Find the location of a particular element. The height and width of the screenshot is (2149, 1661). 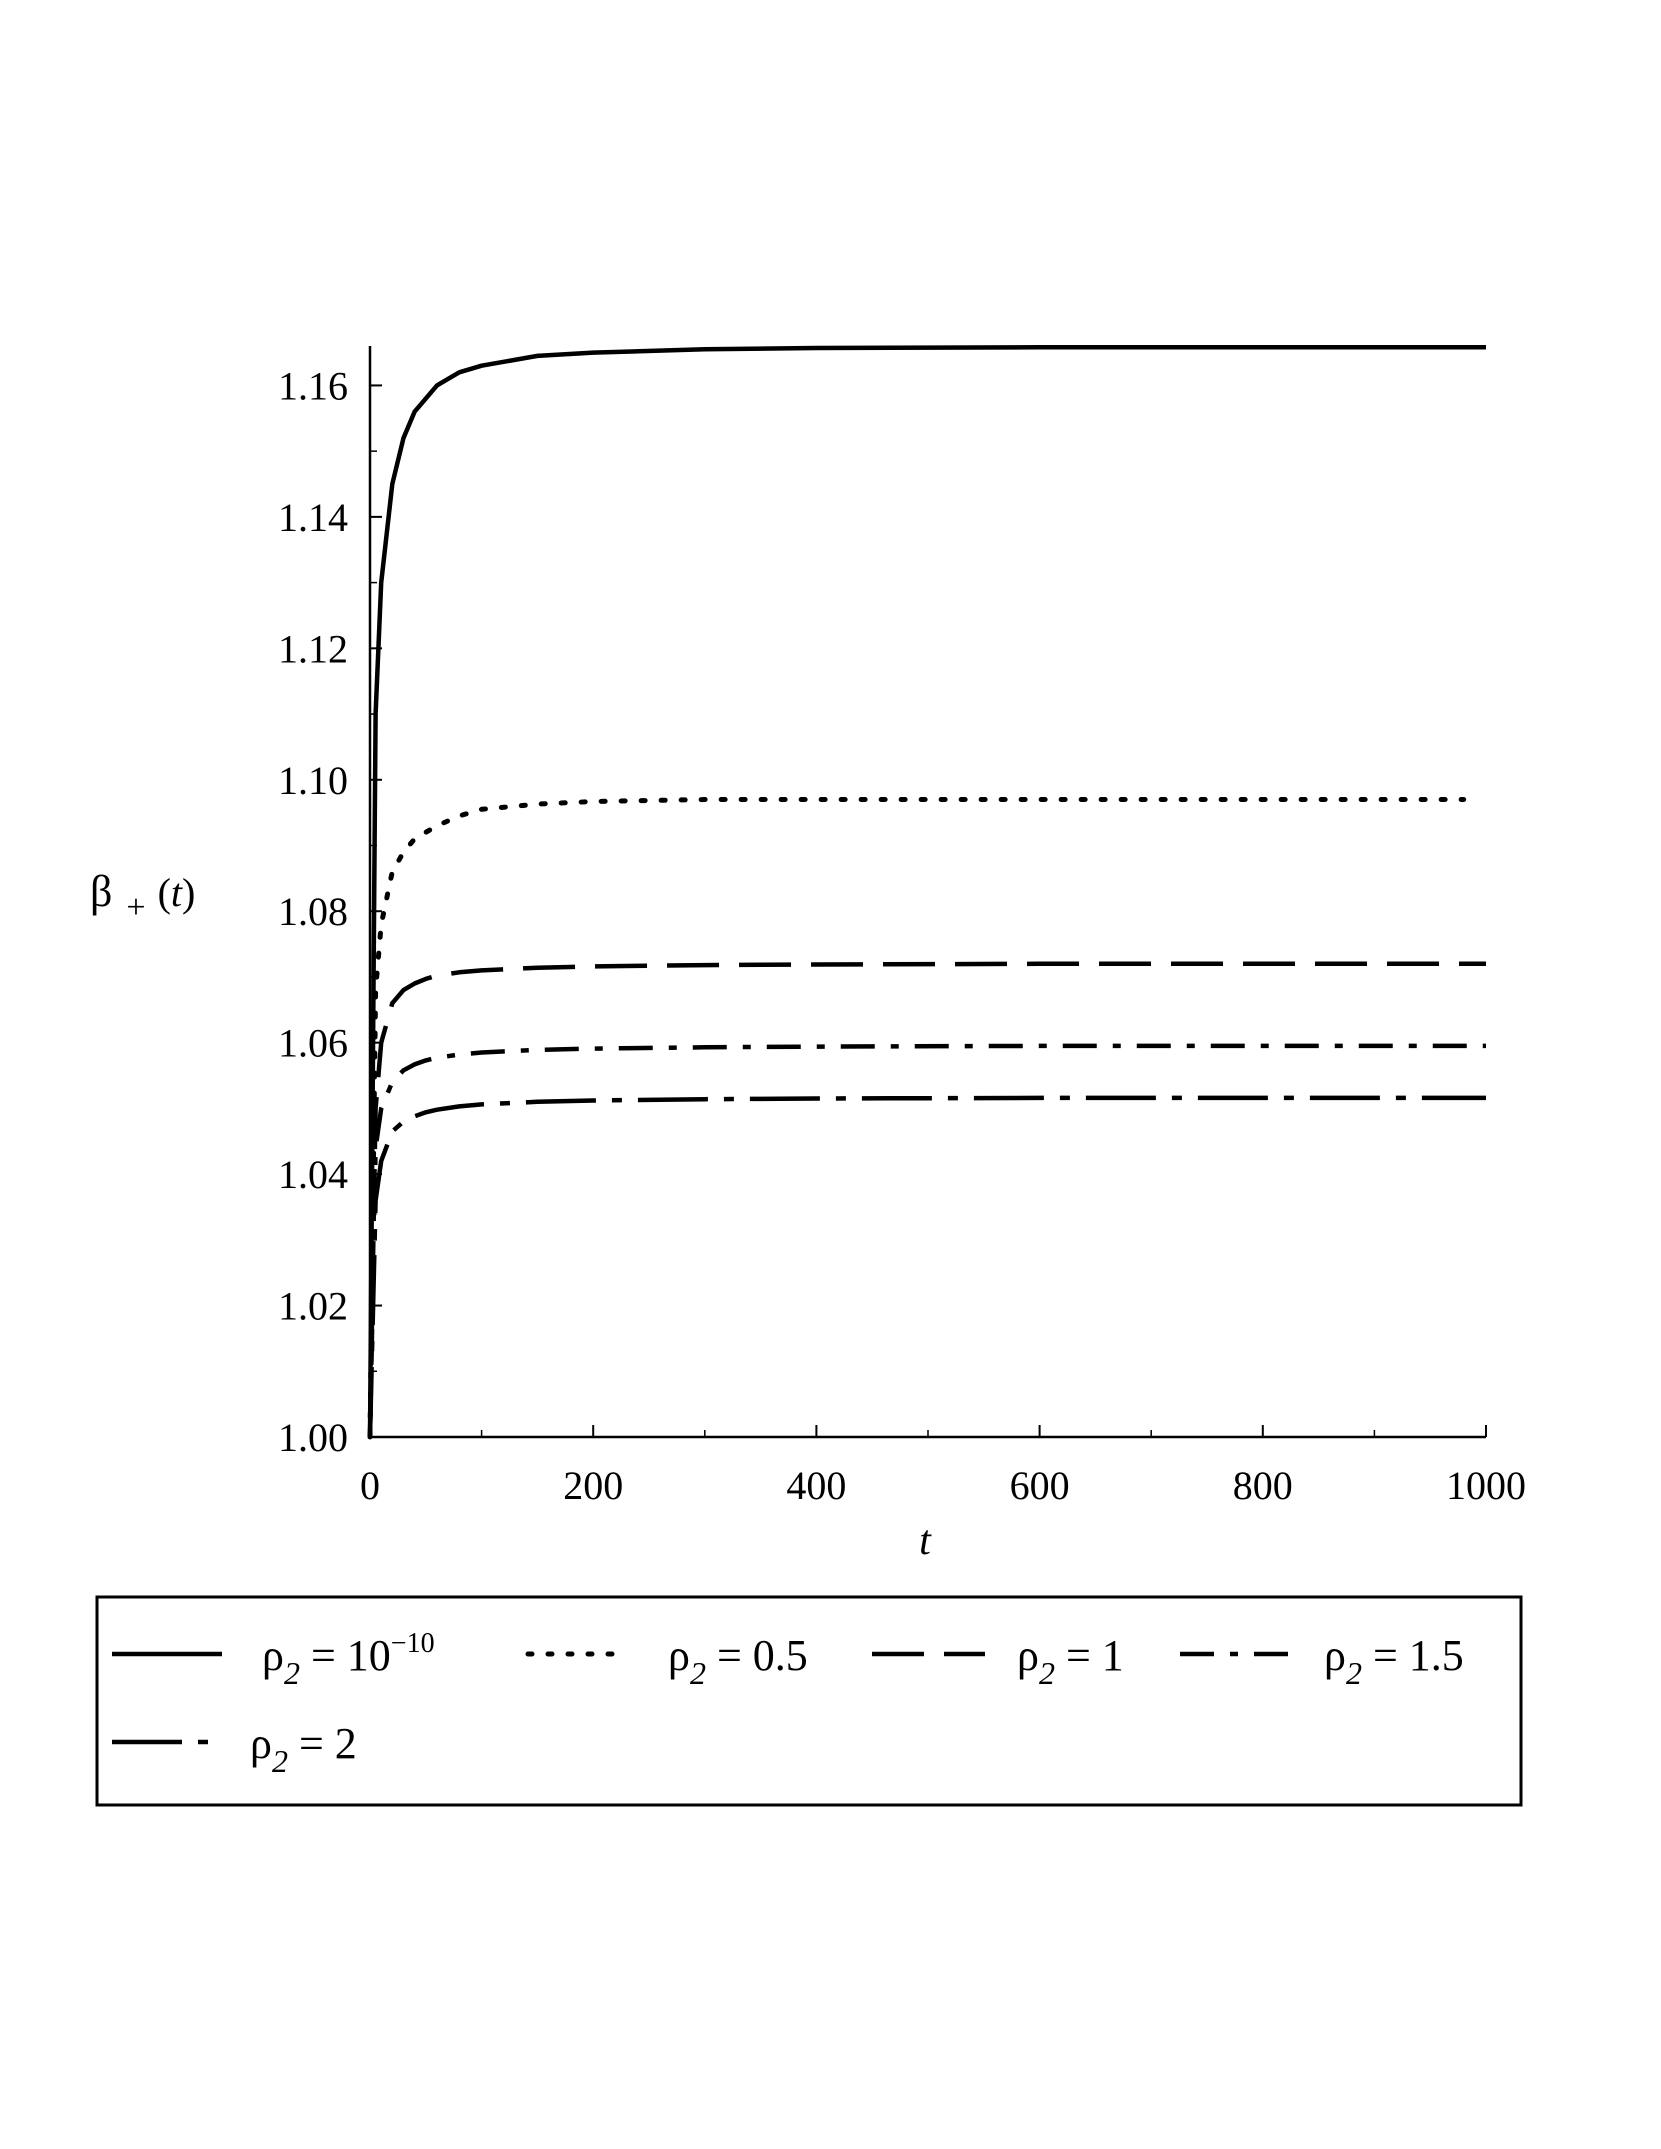

x-tick-label: 800 is located at coordinates (1263, 1485).